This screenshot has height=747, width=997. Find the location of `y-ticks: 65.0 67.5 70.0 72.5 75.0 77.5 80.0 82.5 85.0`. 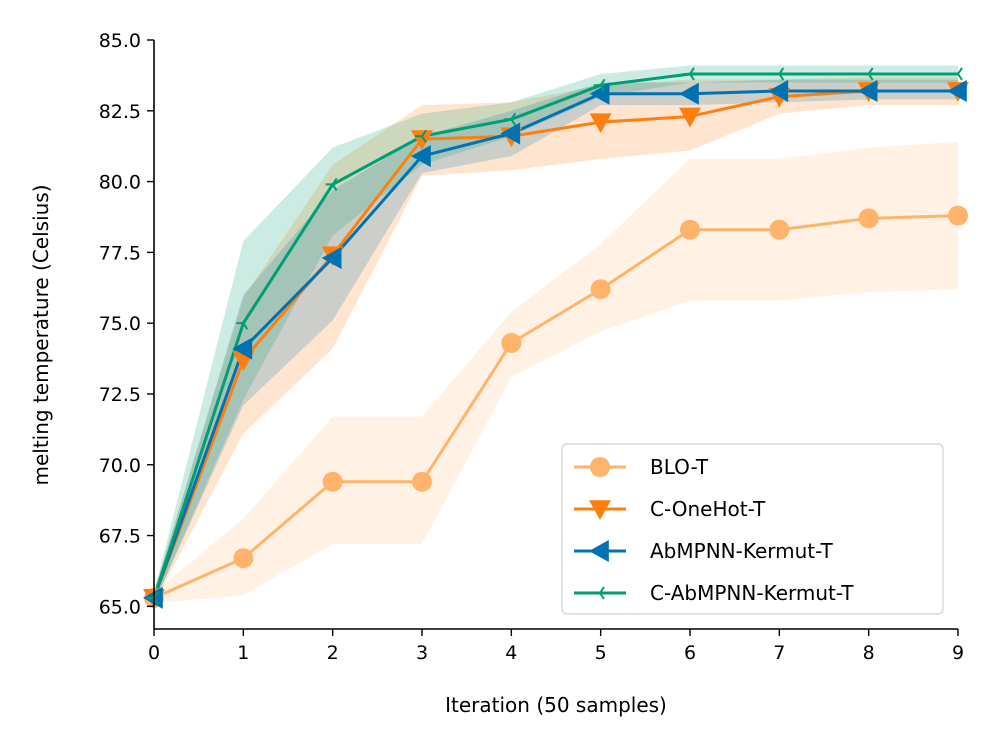

y-ticks: 65.0 67.5 70.0 72.5 75.0 77.5 80.0 82.5 85.0 is located at coordinates (126, 324).